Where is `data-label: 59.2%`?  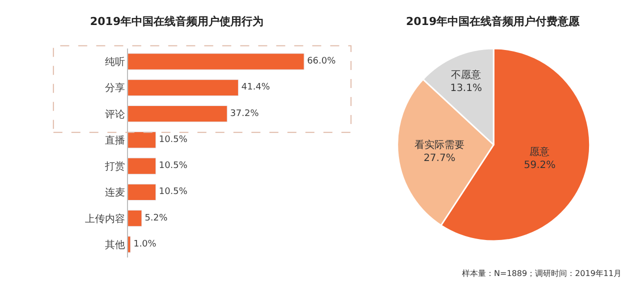 data-label: 59.2% is located at coordinates (540, 165).